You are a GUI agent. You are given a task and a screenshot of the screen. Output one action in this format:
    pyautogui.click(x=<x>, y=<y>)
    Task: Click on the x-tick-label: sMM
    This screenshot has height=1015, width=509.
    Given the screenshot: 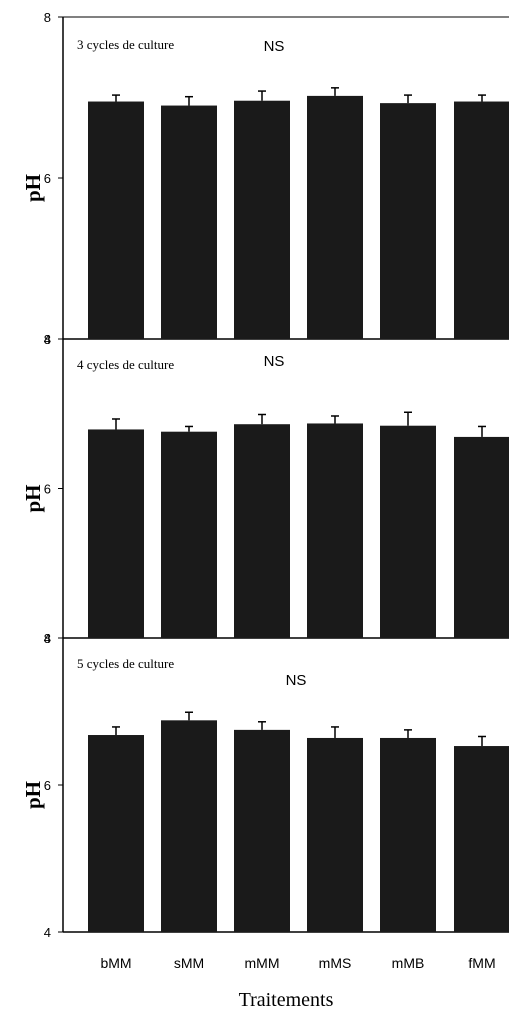 What is the action you would take?
    pyautogui.click(x=189, y=963)
    